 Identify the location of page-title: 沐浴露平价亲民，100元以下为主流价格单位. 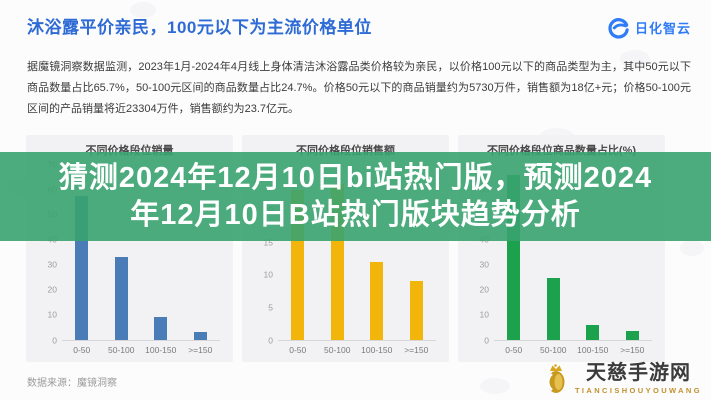
(199, 27).